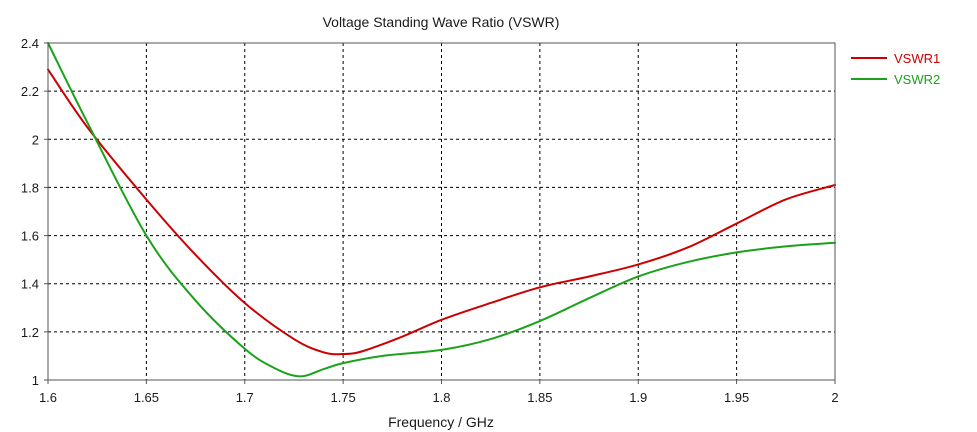 The width and height of the screenshot is (977, 432). Describe the element at coordinates (917, 79) in the screenshot. I see `legend-label-vswr2: VSWR2` at that location.